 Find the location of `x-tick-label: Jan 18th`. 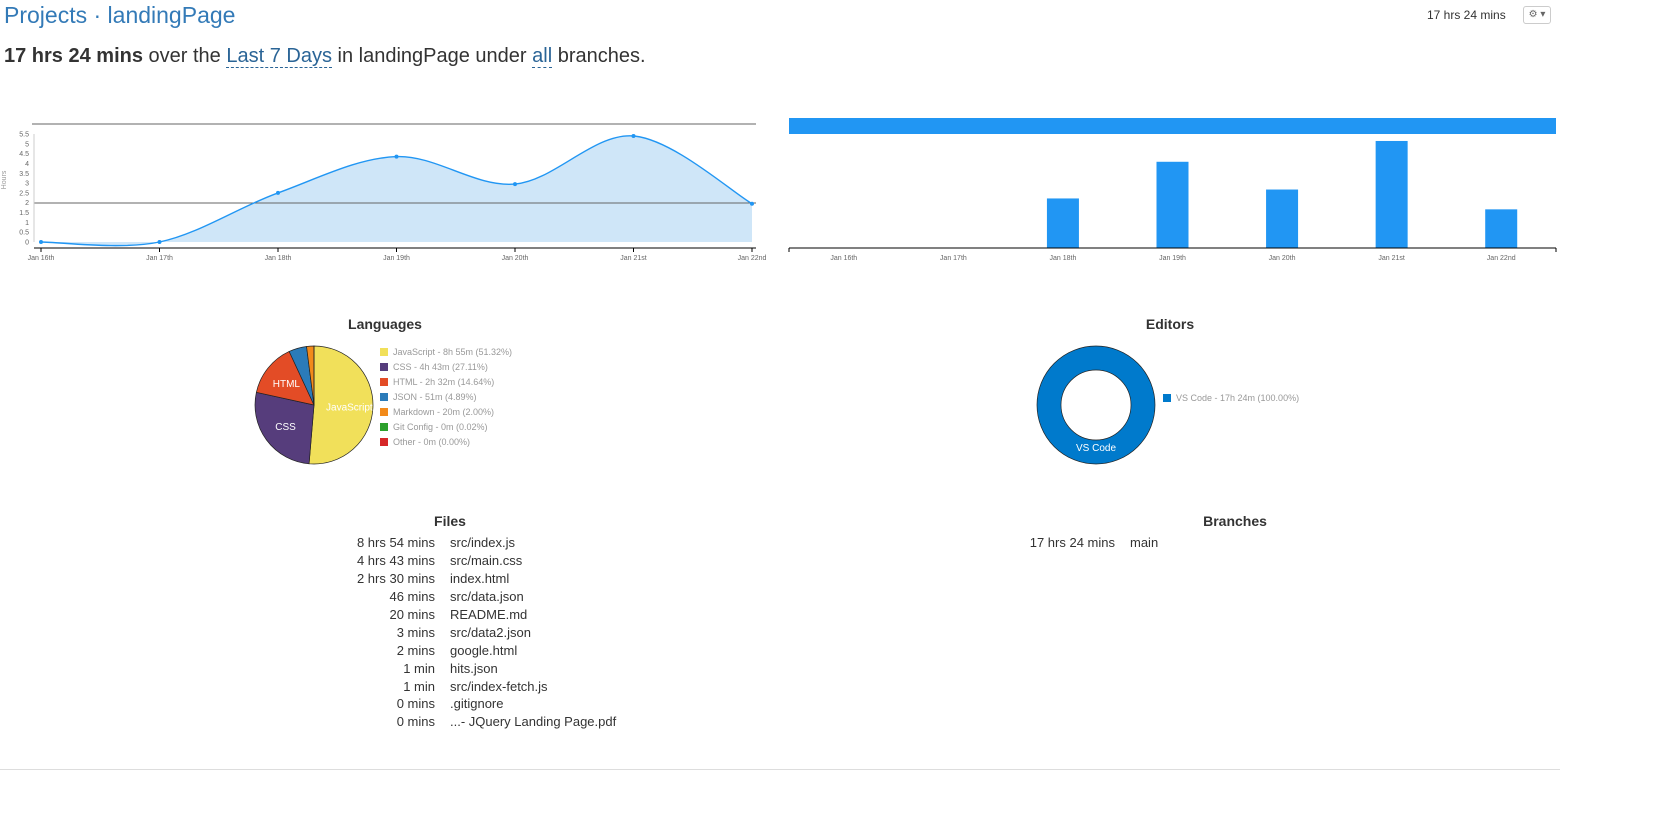

x-tick-label: Jan 18th is located at coordinates (278, 258).